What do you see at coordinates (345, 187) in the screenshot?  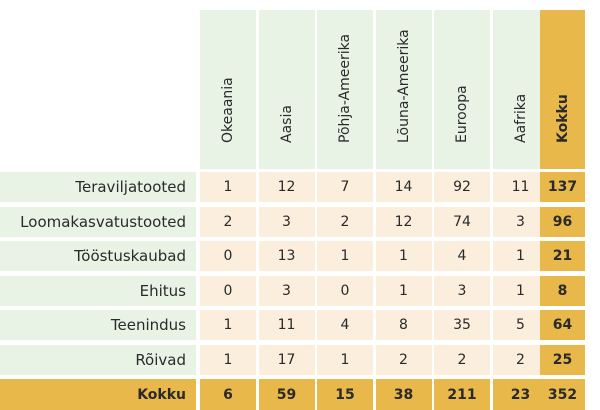 I see `table-cell: 7` at bounding box center [345, 187].